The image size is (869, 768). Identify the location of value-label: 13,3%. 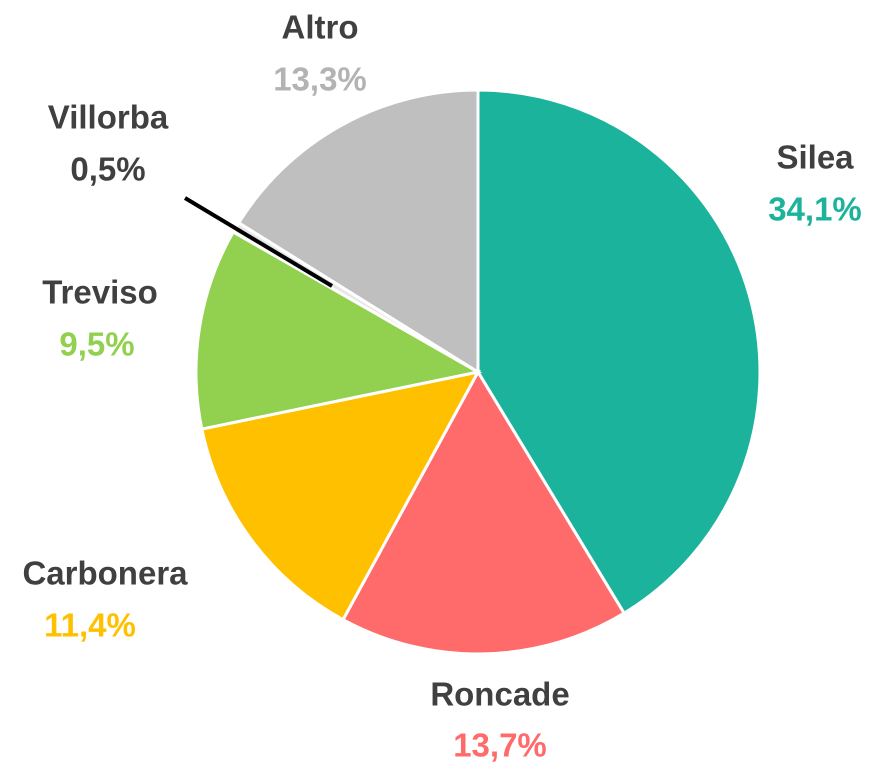
(320, 79).